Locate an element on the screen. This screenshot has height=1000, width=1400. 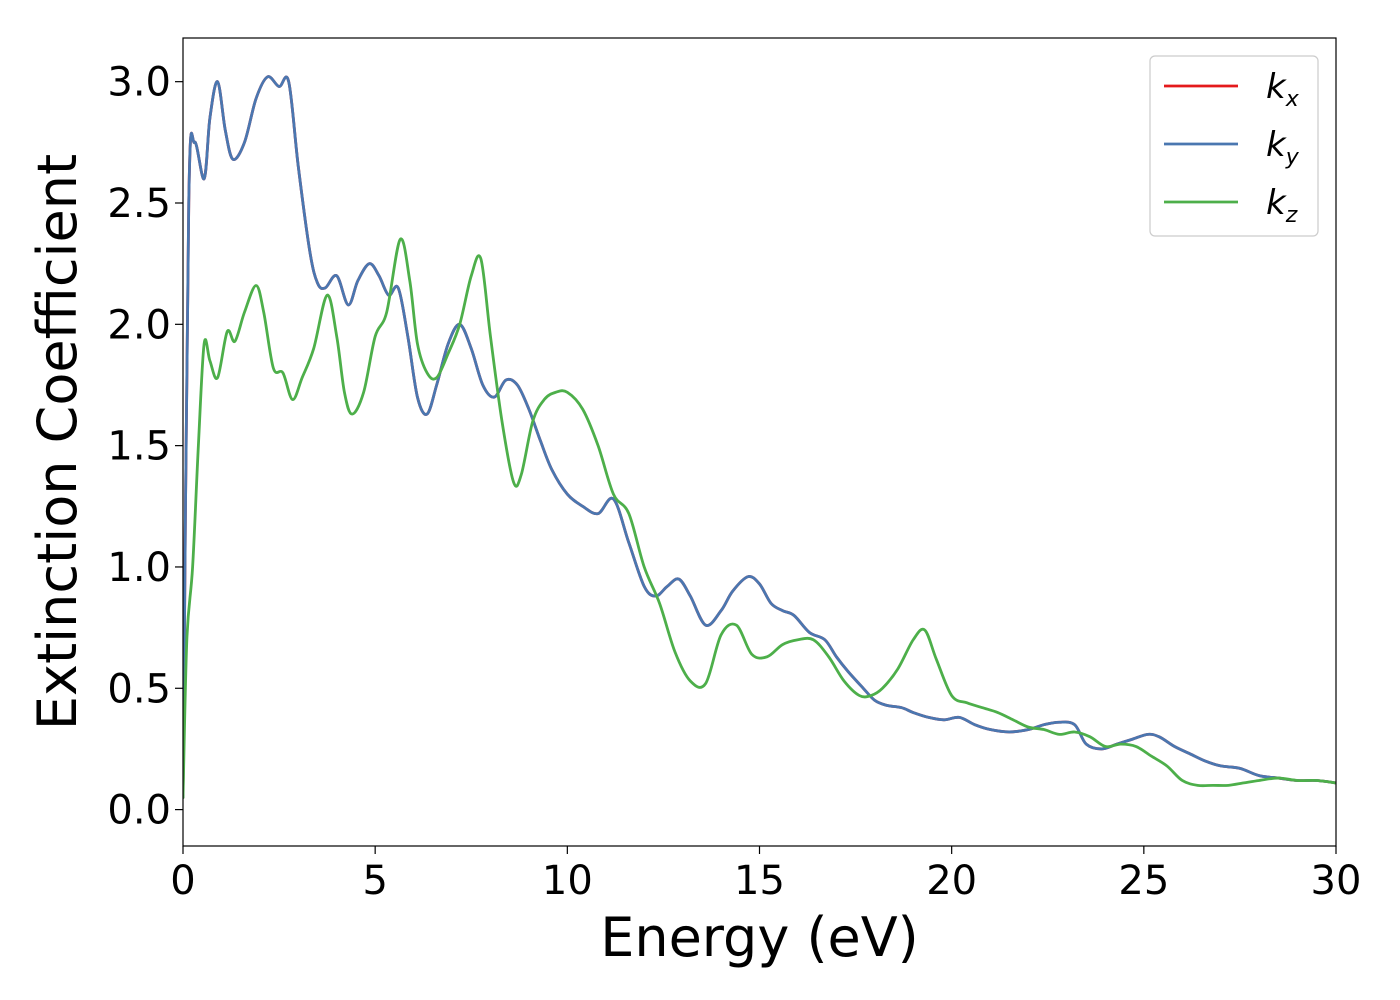
y-tick-label: 0.5 is located at coordinates (139, 689).